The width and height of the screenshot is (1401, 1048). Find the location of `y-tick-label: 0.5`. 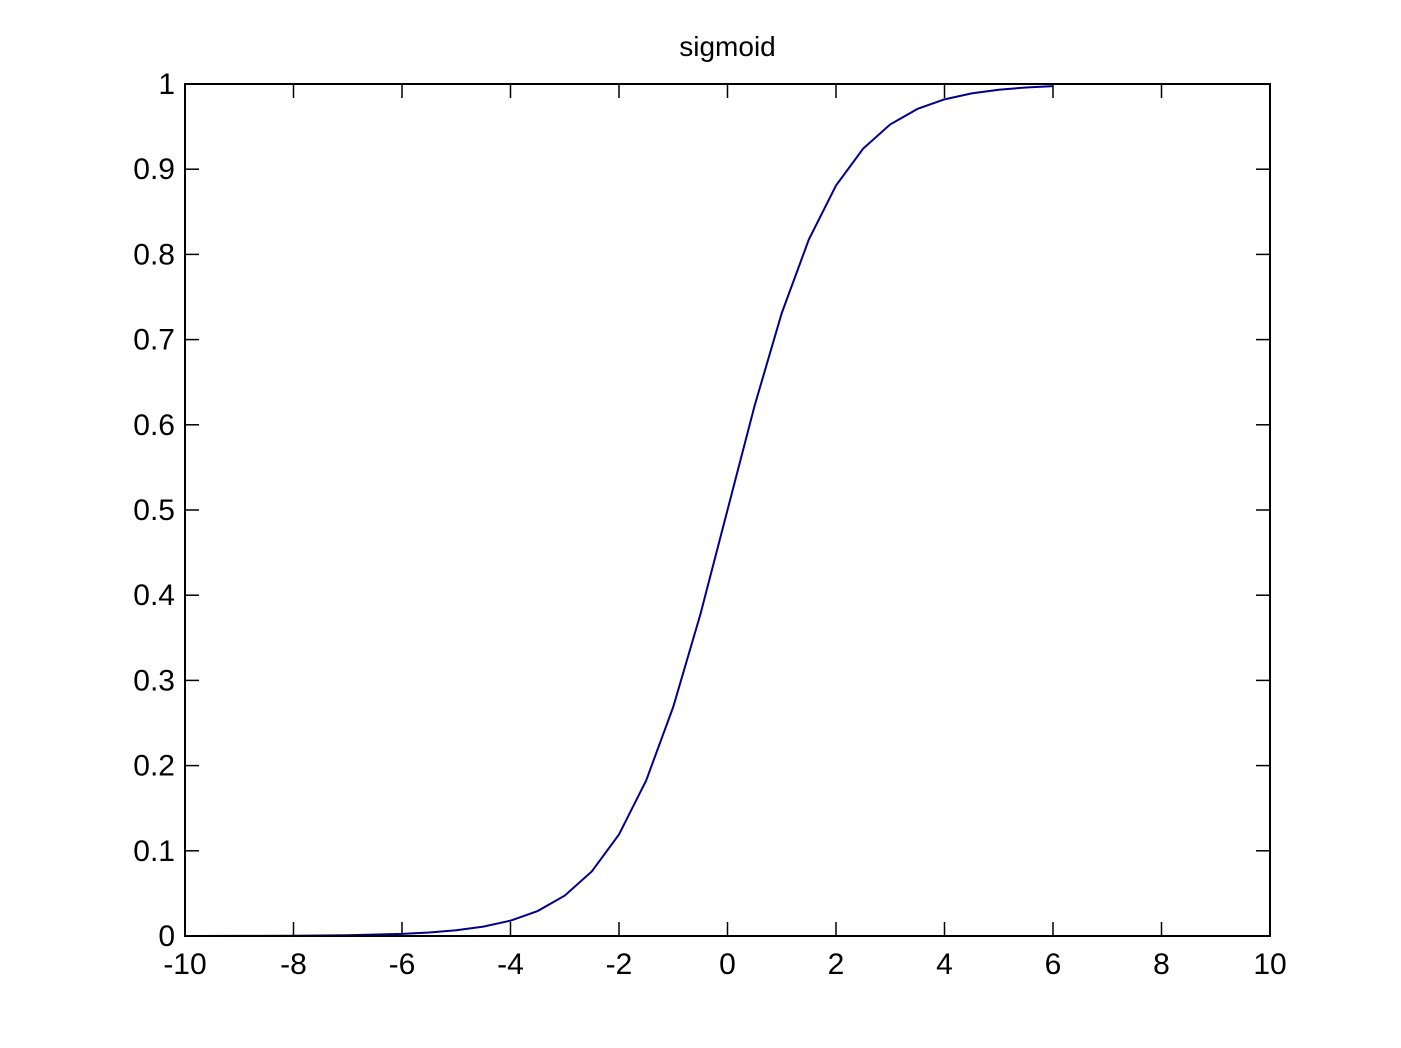

y-tick-label: 0.5 is located at coordinates (154, 510).